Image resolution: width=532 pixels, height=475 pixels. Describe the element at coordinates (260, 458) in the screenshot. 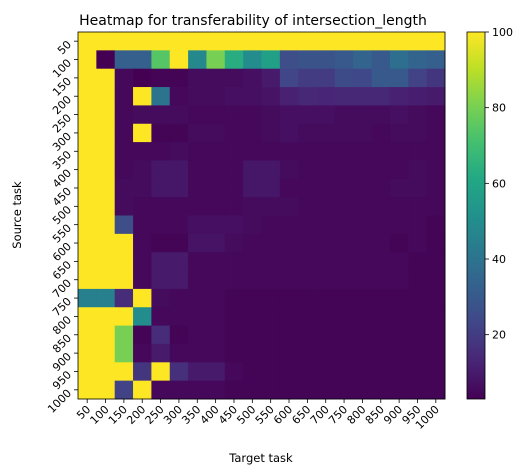

I see `x-axis-label: Target task` at that location.